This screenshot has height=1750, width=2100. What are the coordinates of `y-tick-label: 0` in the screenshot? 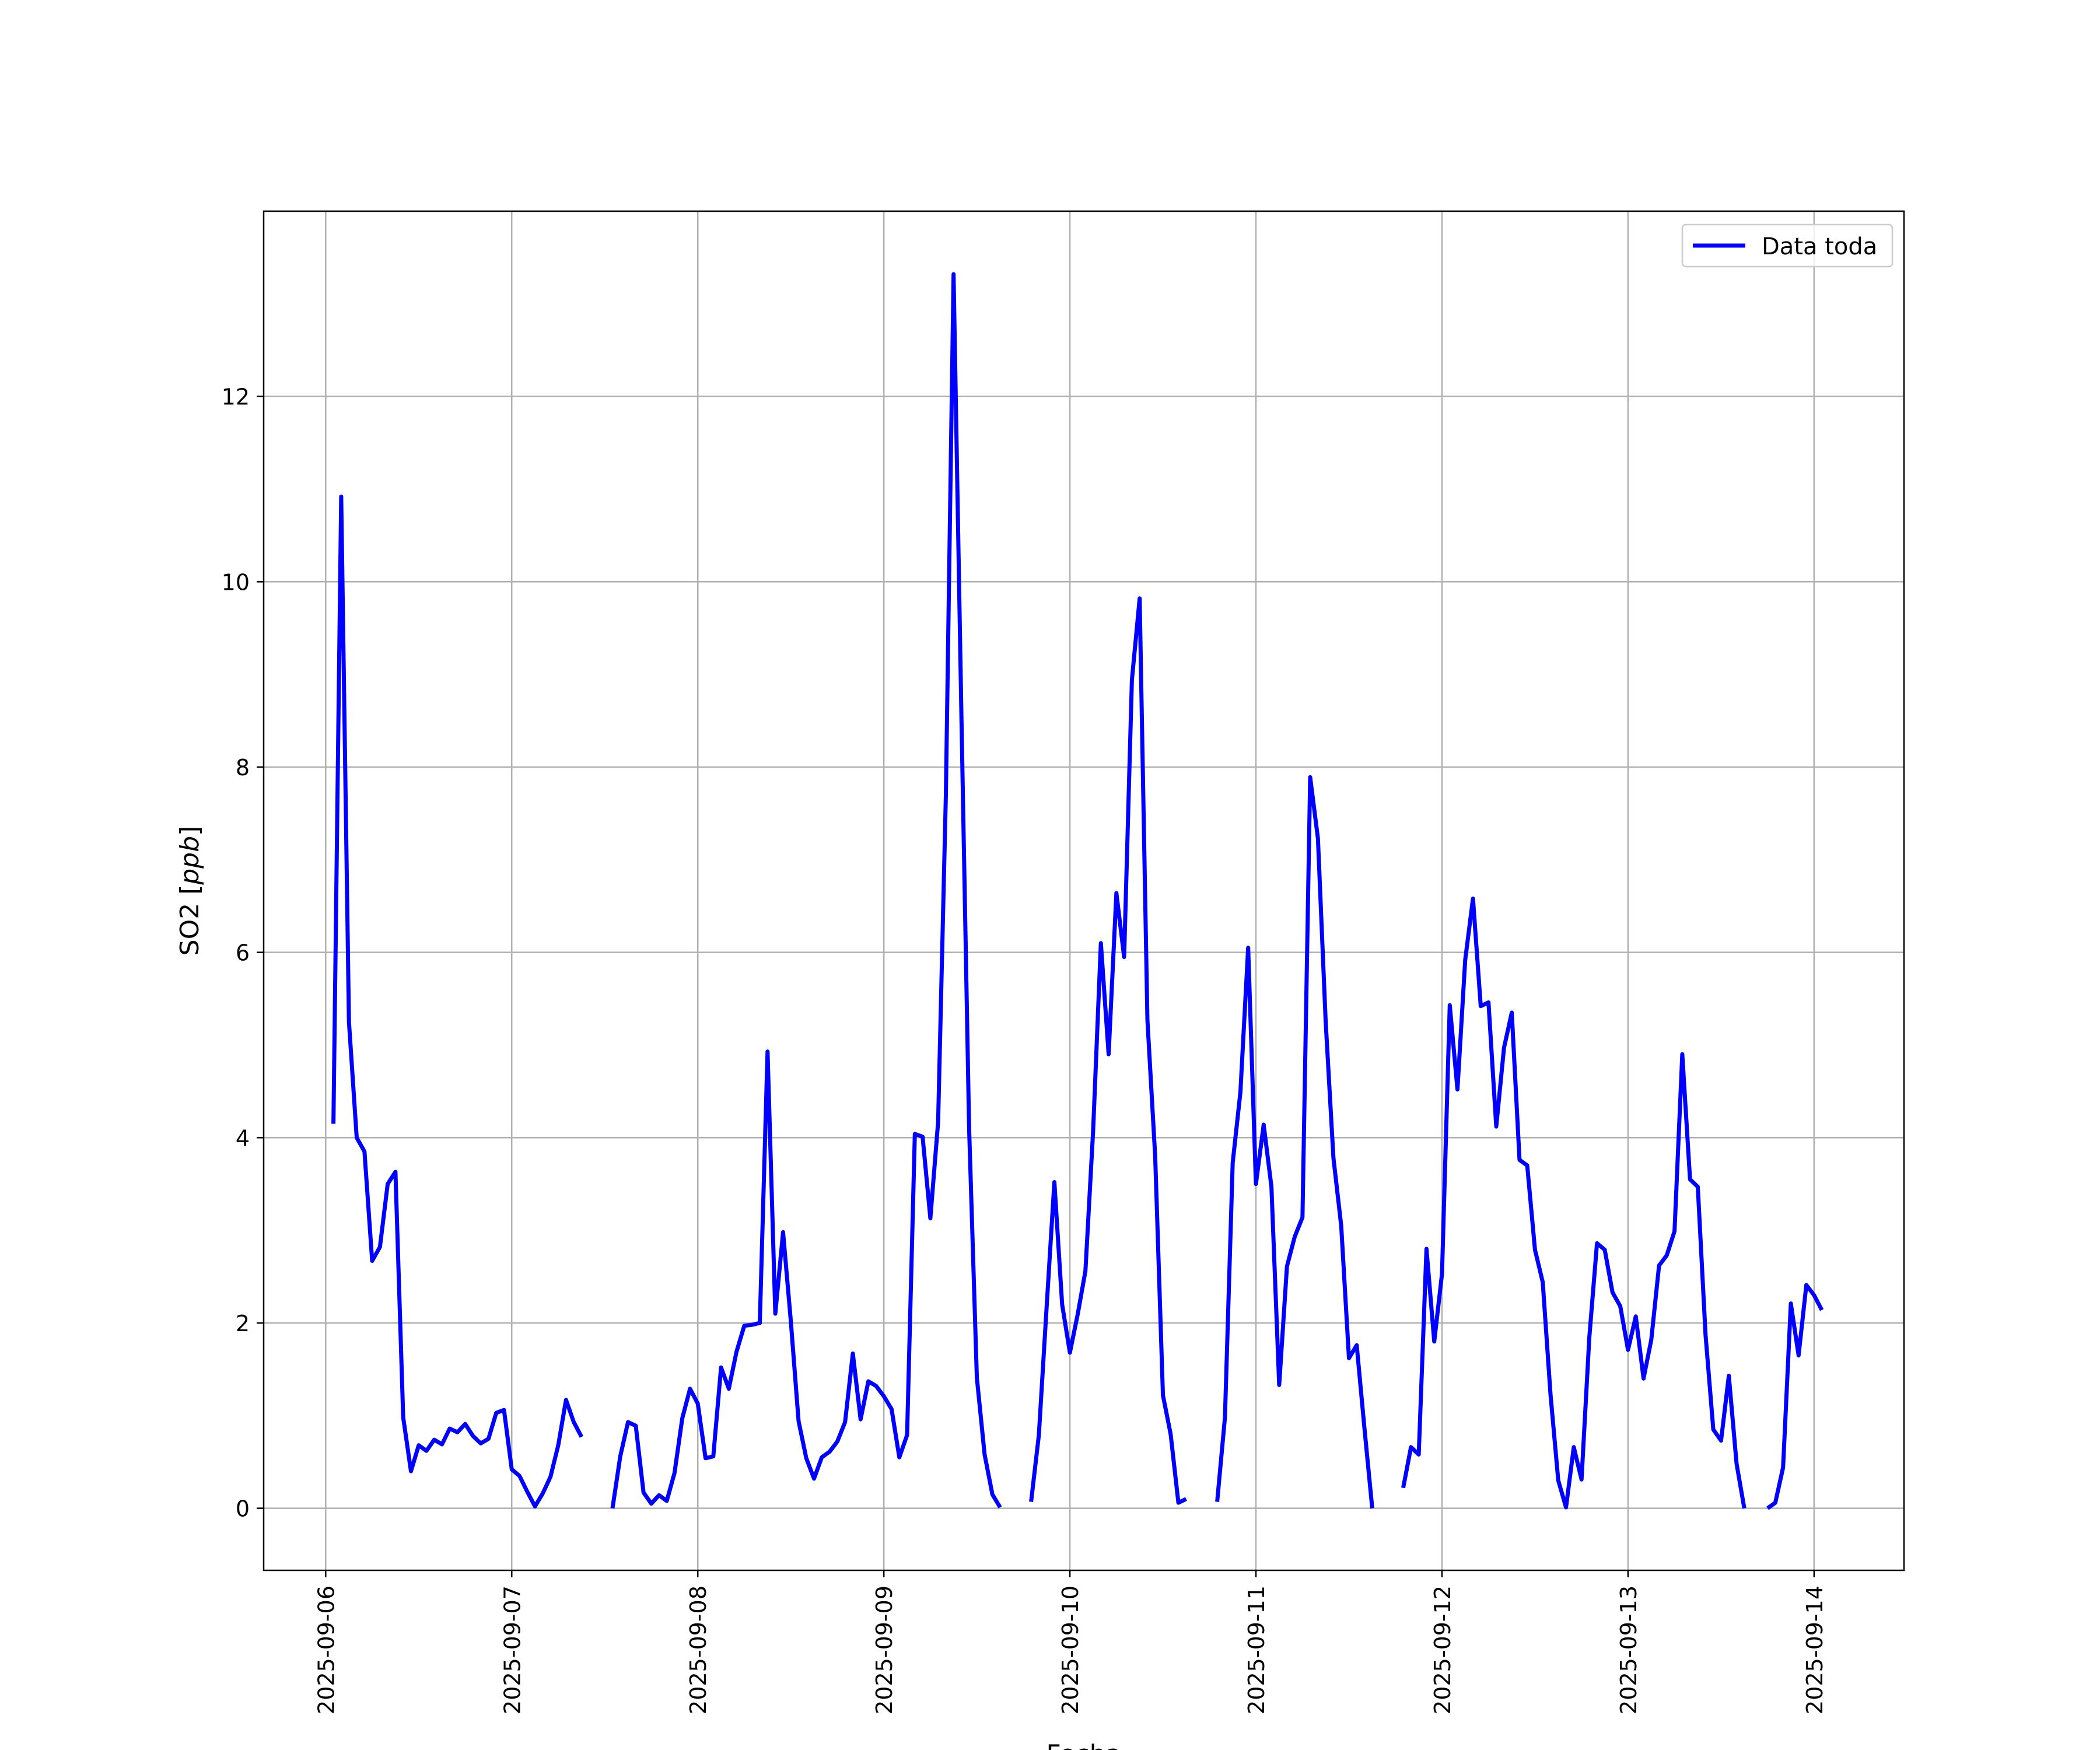 It's located at (243, 1509).